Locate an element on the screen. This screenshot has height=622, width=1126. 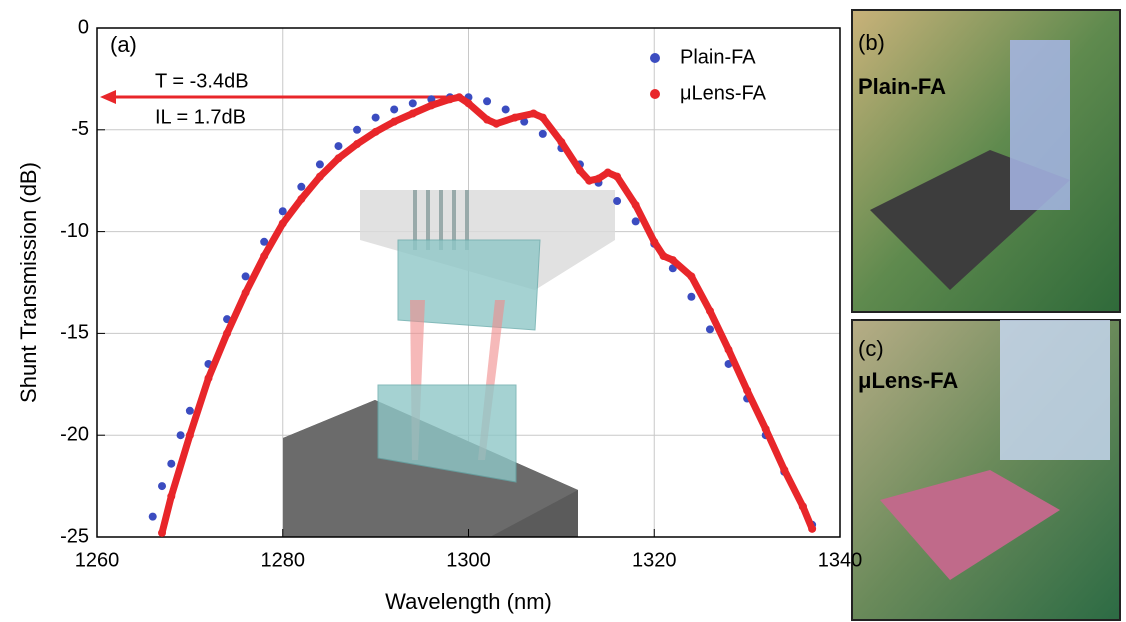
y-tick-label: -15 is located at coordinates (74, 333).